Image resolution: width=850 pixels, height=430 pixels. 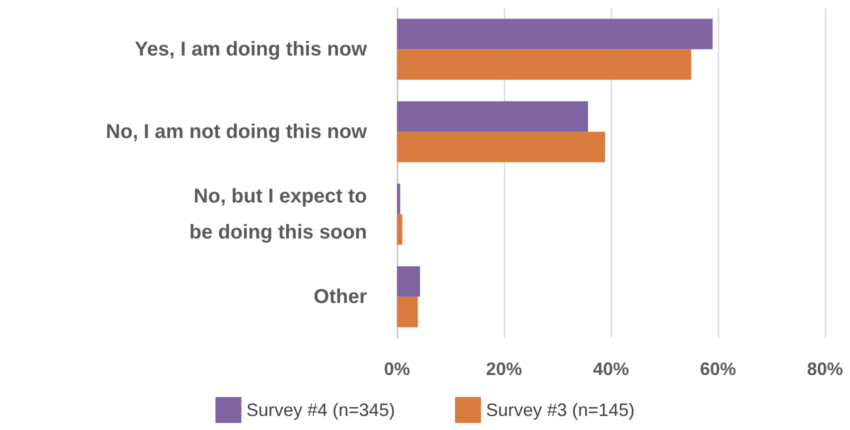 I want to click on y-tick-label: Yes, I am doing this now, so click(x=251, y=49).